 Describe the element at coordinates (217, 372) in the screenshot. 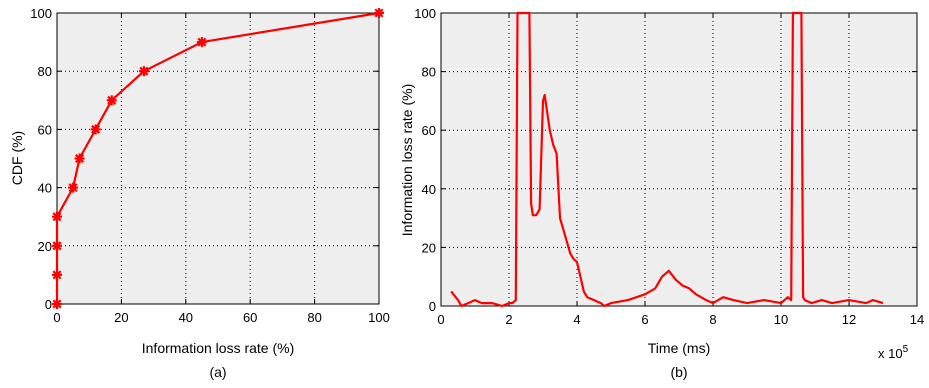

I see `panel-caption: (a)` at that location.